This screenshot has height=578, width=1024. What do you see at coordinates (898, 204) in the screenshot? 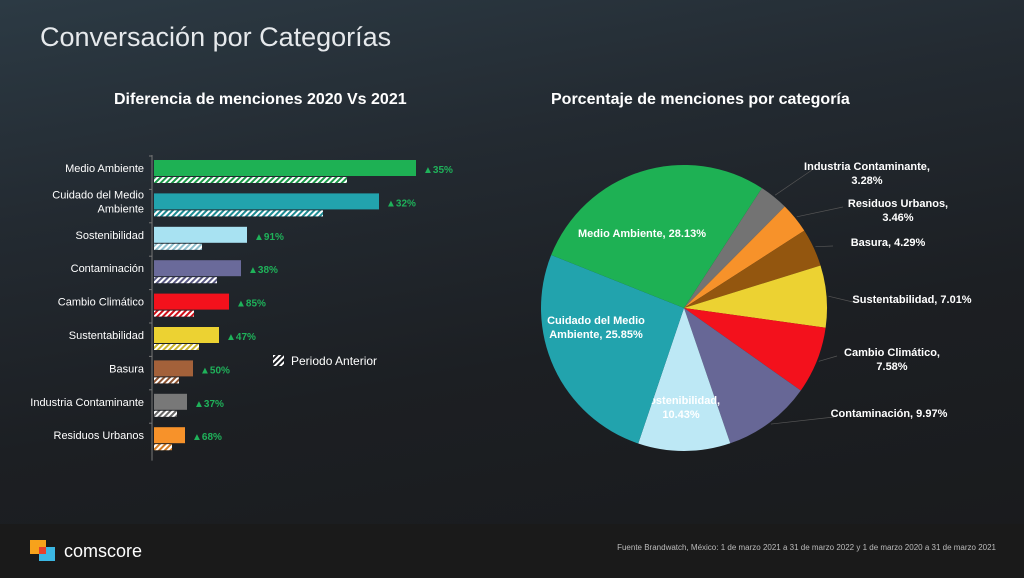
I see `slice-label: Residuos Urbanos,` at bounding box center [898, 204].